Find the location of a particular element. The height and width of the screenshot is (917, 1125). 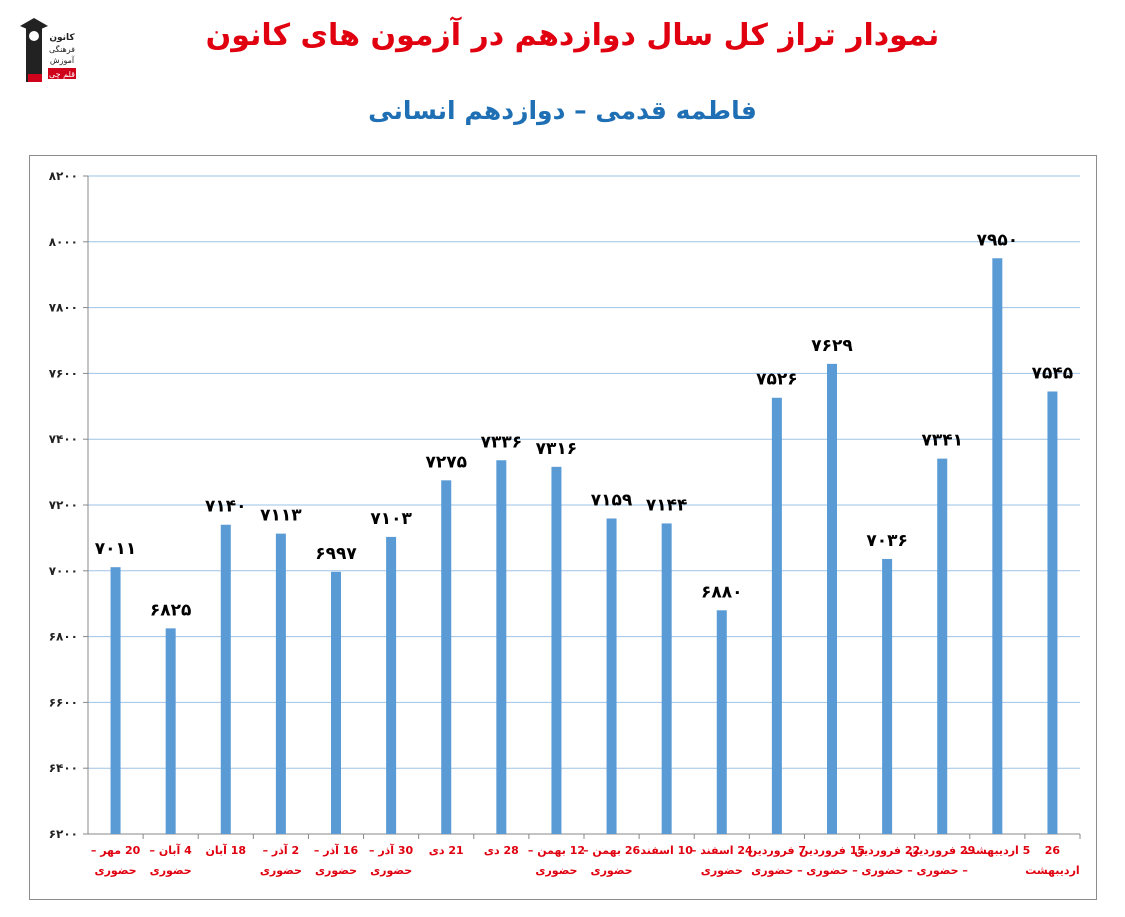

x-tick-label: 21 دی is located at coordinates (446, 850).